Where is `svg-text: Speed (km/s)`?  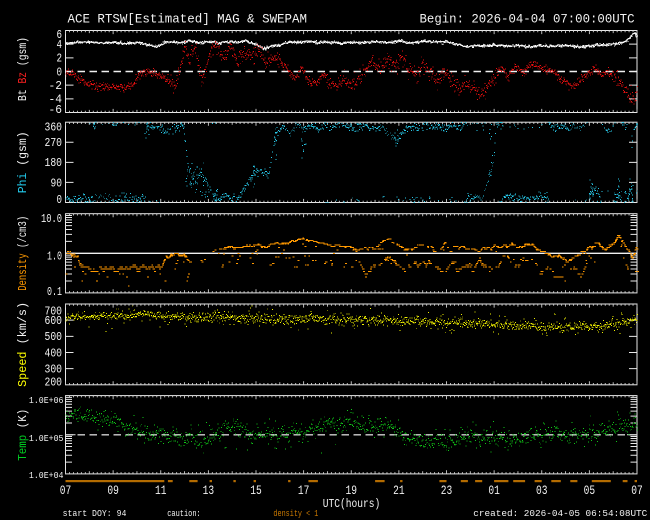 svg-text: Speed (km/s) is located at coordinates (23, 344).